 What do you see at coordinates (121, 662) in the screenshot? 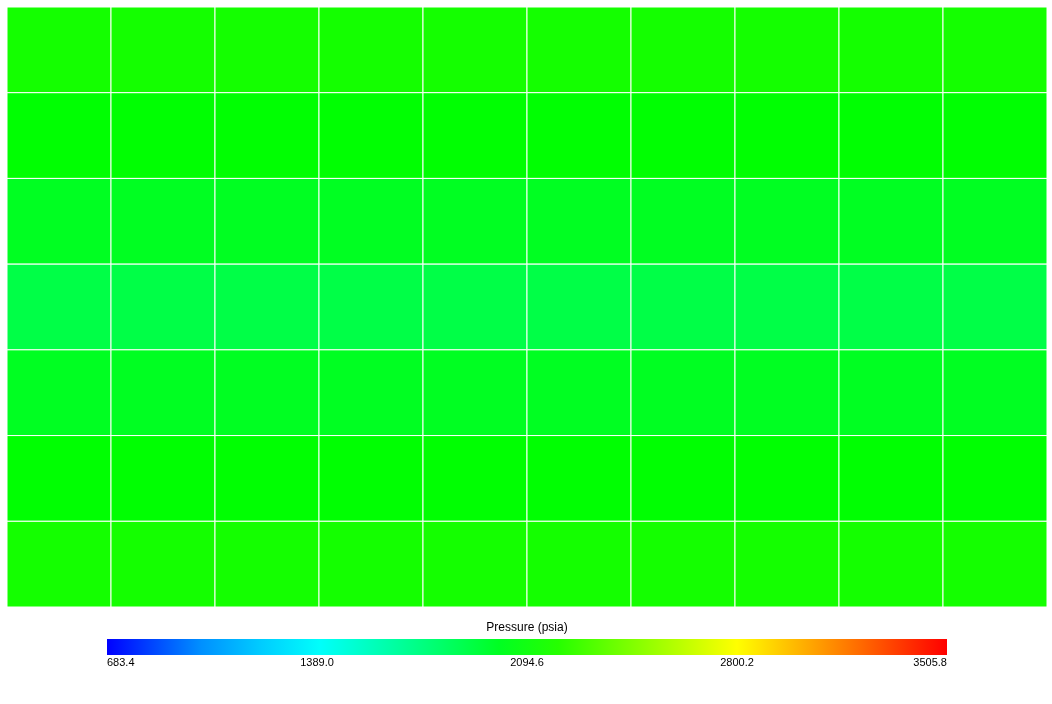
I see `color-bar-label: 683.4` at bounding box center [121, 662].